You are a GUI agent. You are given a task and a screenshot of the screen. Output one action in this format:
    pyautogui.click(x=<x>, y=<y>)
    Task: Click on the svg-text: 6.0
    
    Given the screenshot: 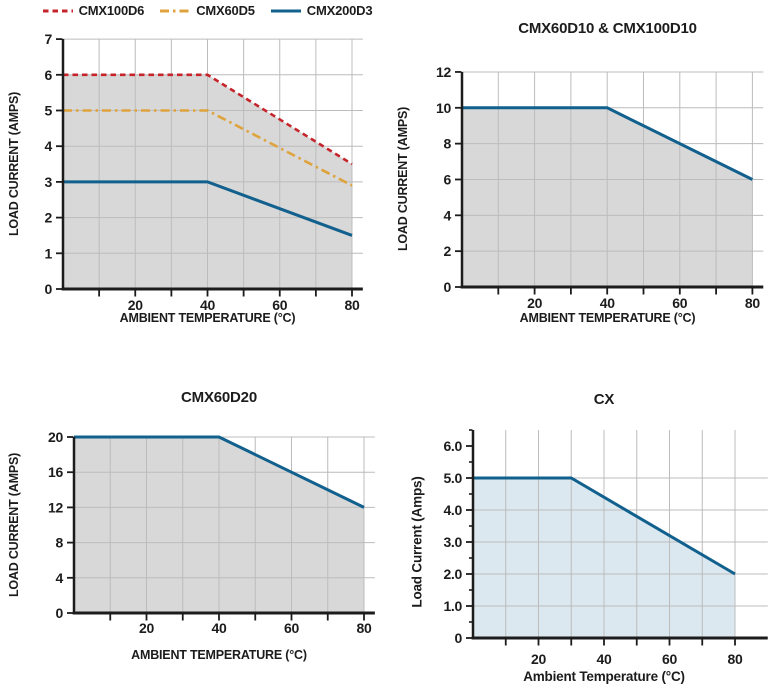 What is the action you would take?
    pyautogui.click(x=452, y=446)
    